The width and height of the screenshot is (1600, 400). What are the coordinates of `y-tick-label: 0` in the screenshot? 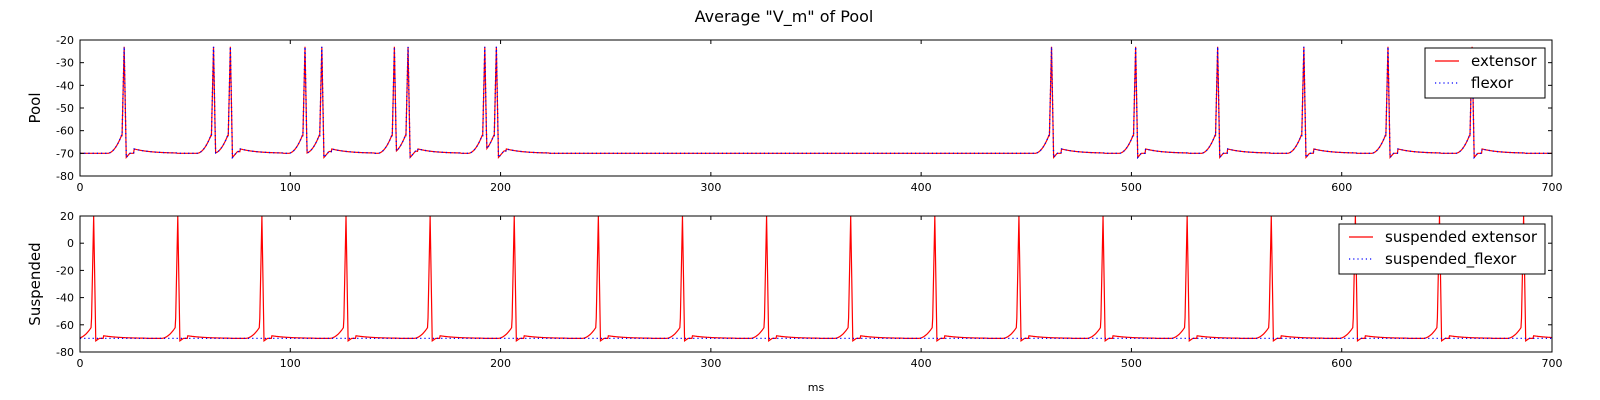 It's located at (70, 243).